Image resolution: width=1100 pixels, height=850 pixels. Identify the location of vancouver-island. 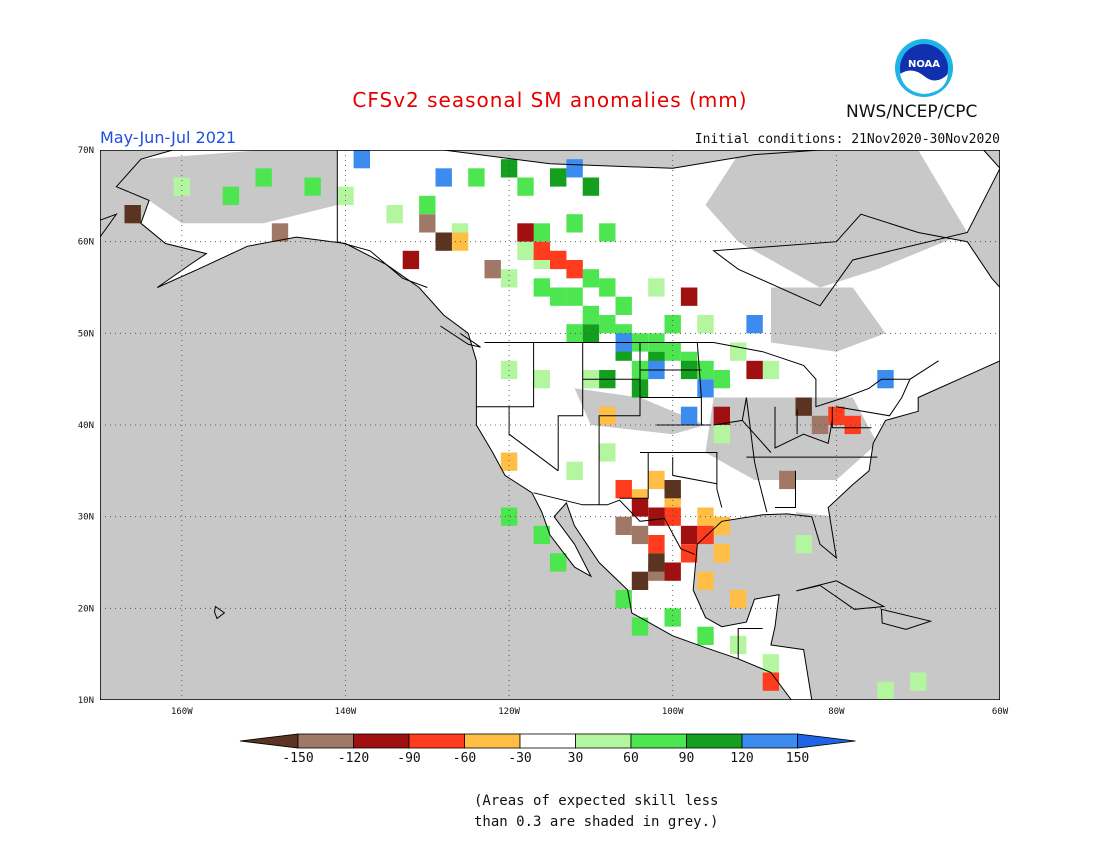
(460, 336).